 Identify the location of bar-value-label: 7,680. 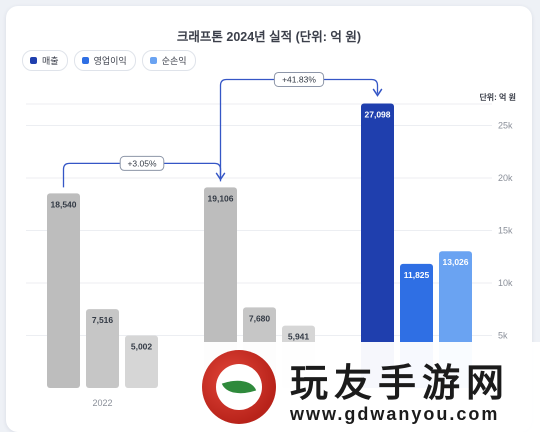
(260, 318).